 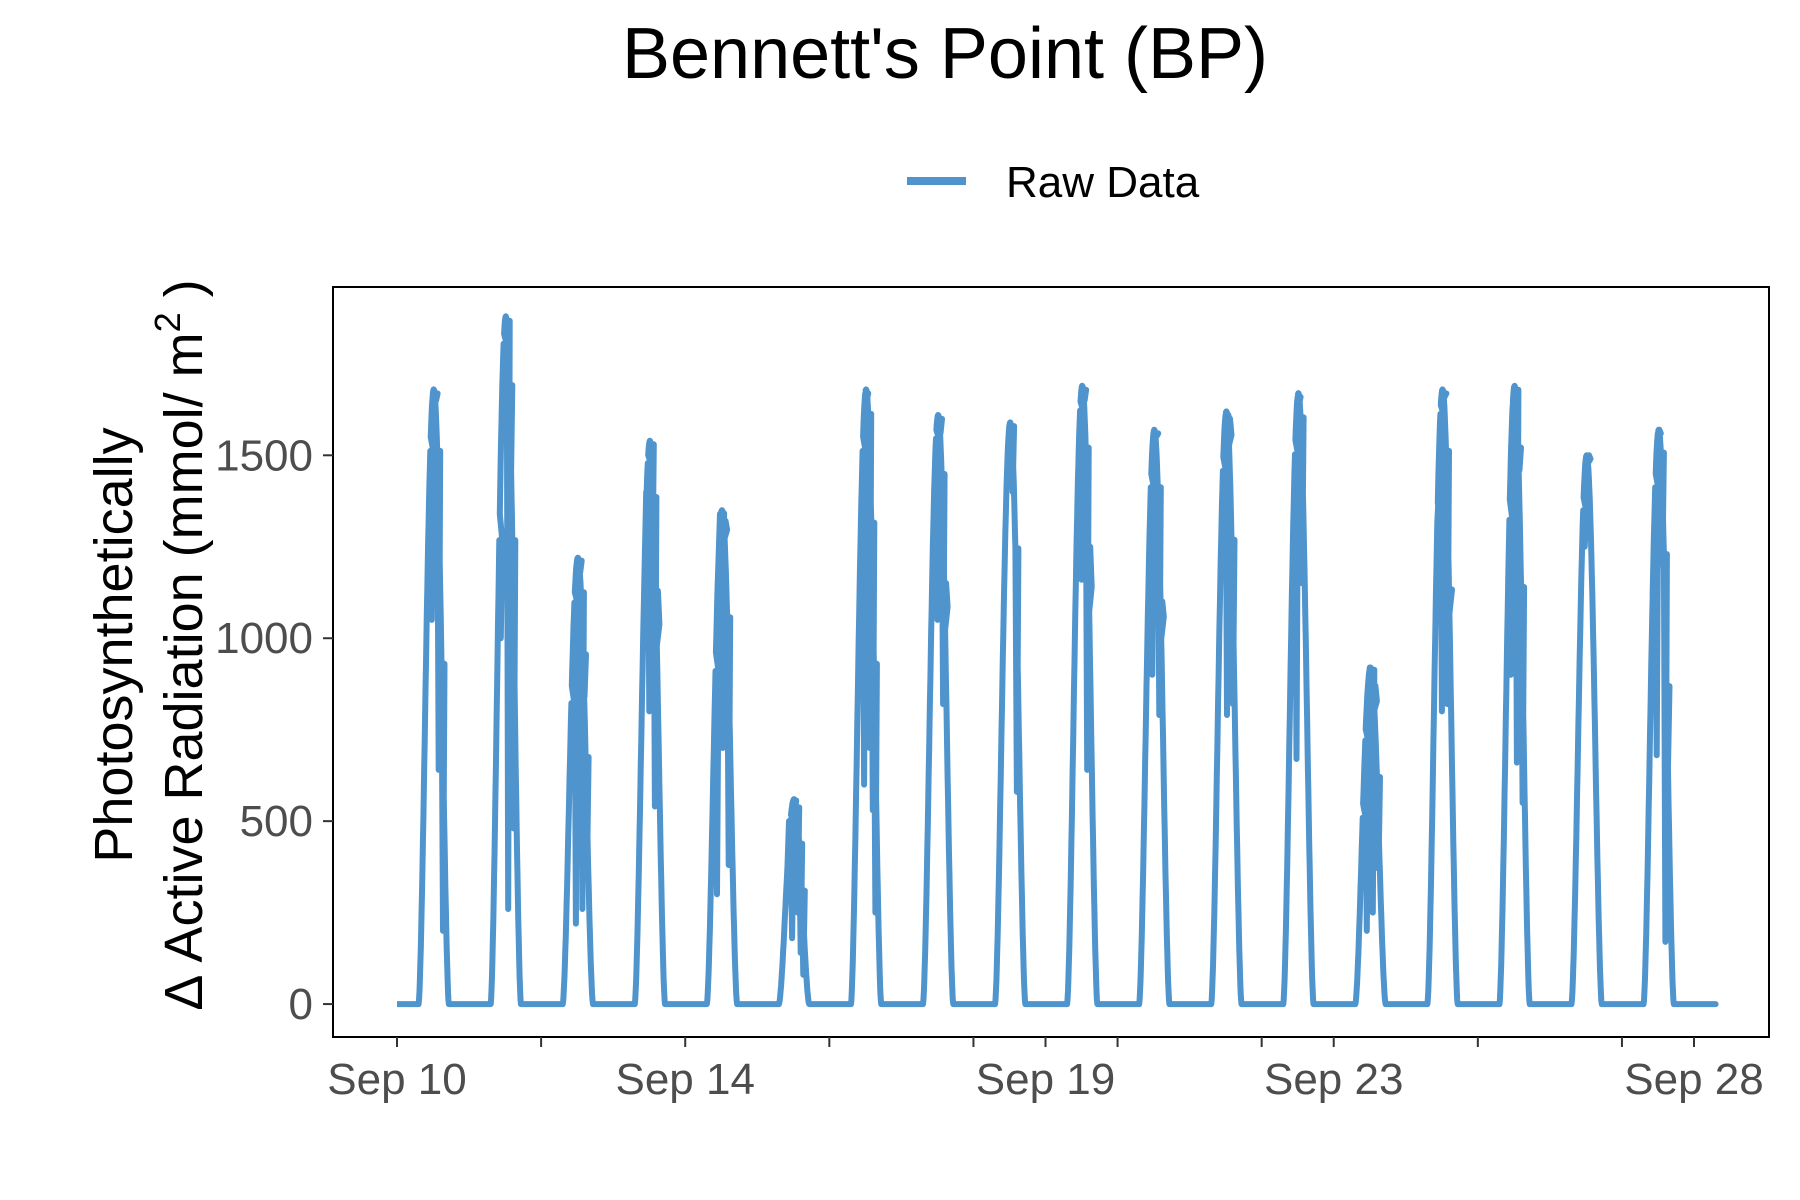 I want to click on x-tick-label: Sep 28, so click(x=1693, y=1079).